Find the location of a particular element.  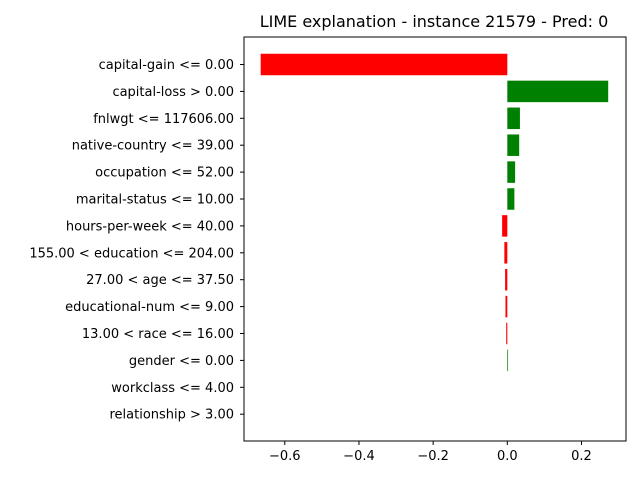

y-tick-label-6: hours-per-week <= 40.00 is located at coordinates (150, 226).